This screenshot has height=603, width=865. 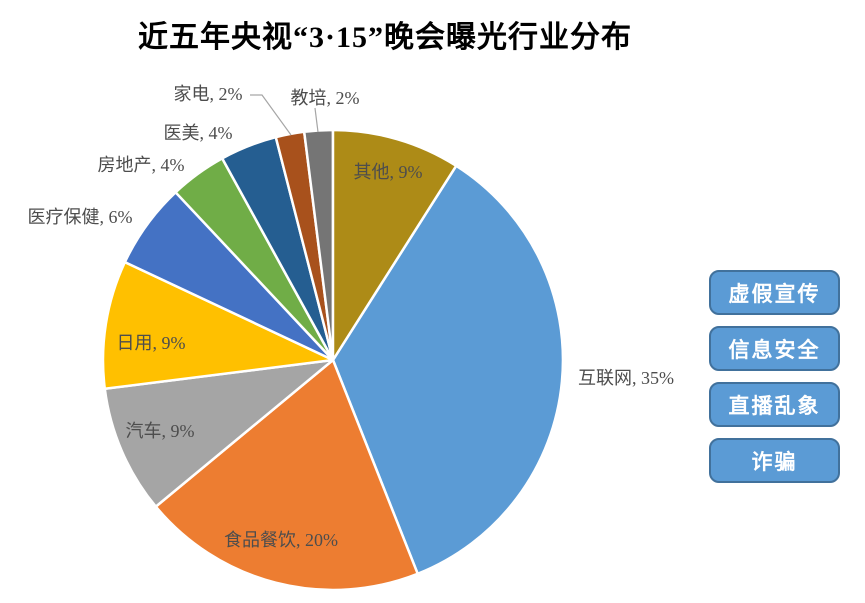 I want to click on slice-label-6: 医美, 4%, so click(x=198, y=133).